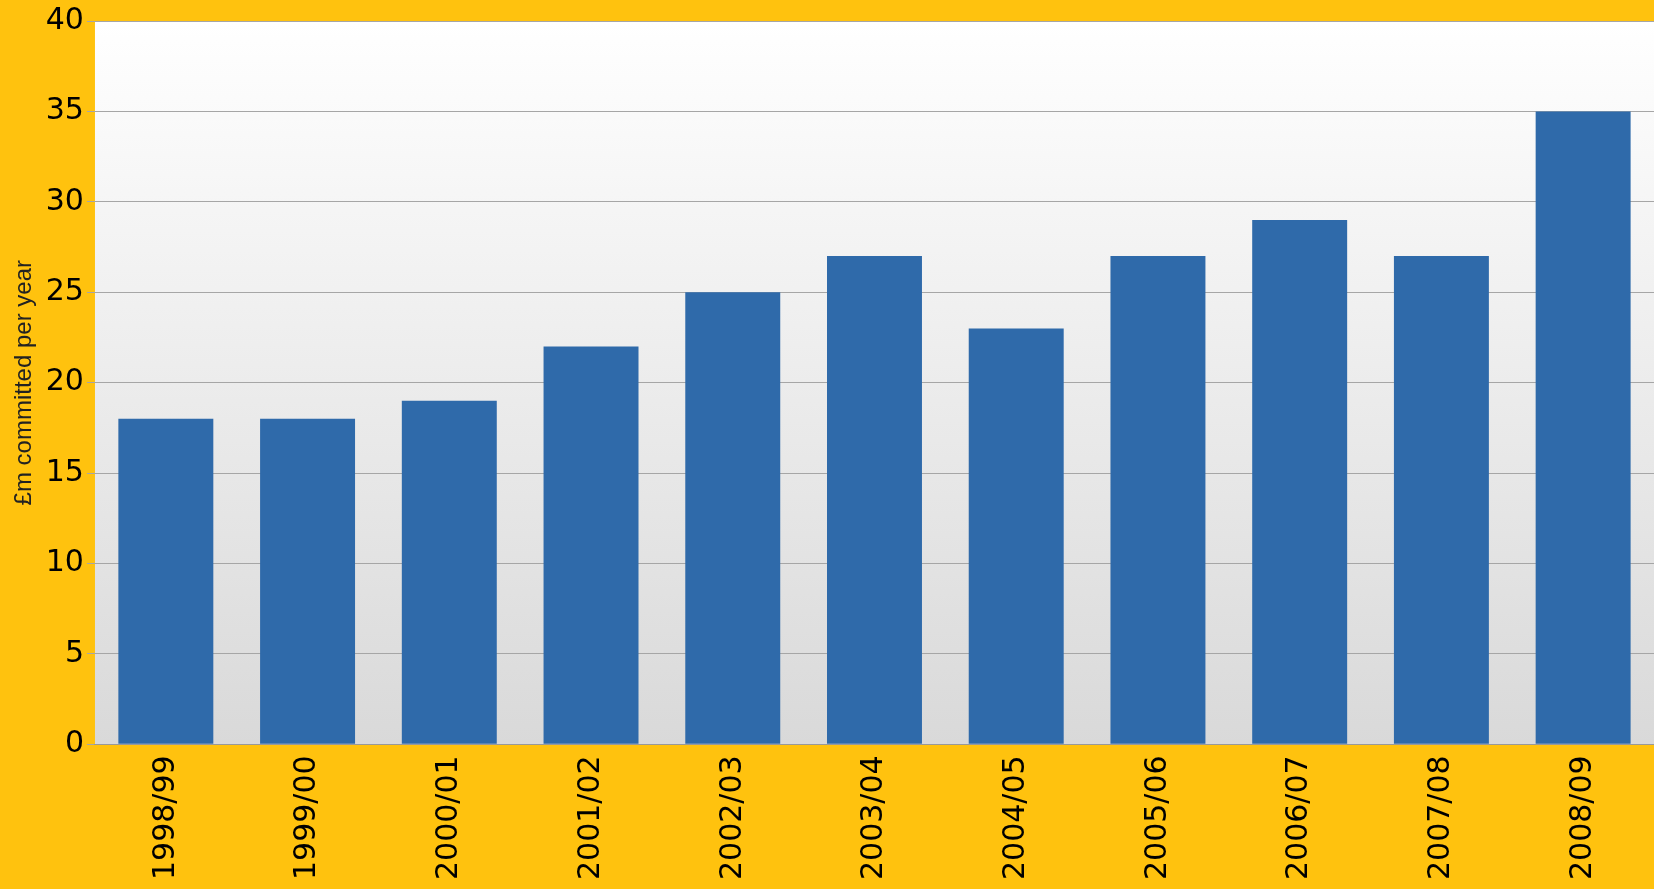 Image resolution: width=1654 pixels, height=889 pixels. Describe the element at coordinates (64, 290) in the screenshot. I see `y-tick-label: 25` at that location.